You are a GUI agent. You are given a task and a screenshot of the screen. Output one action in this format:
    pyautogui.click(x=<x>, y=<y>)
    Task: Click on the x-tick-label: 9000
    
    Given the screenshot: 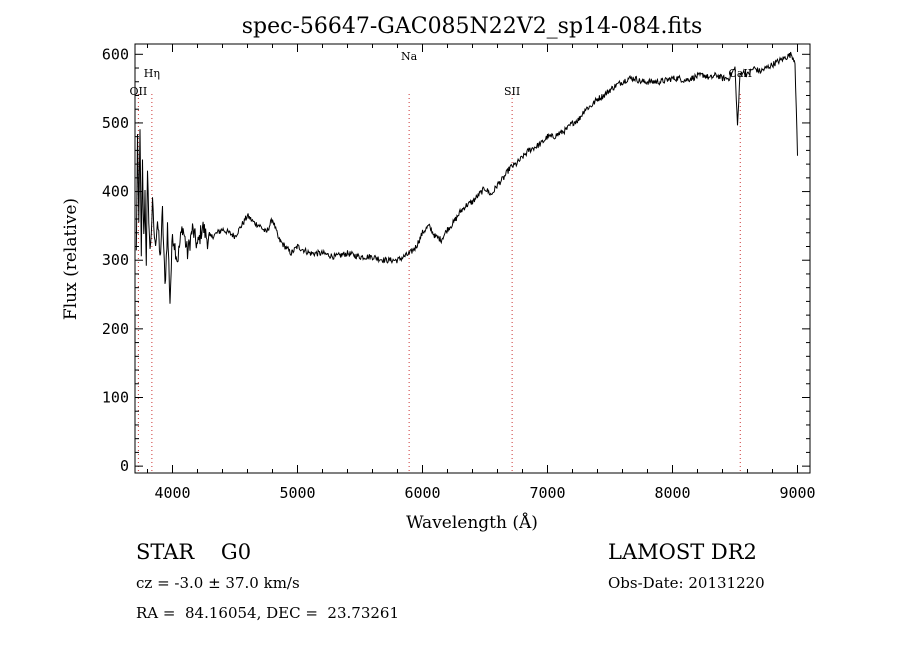 What is the action you would take?
    pyautogui.click(x=797, y=493)
    